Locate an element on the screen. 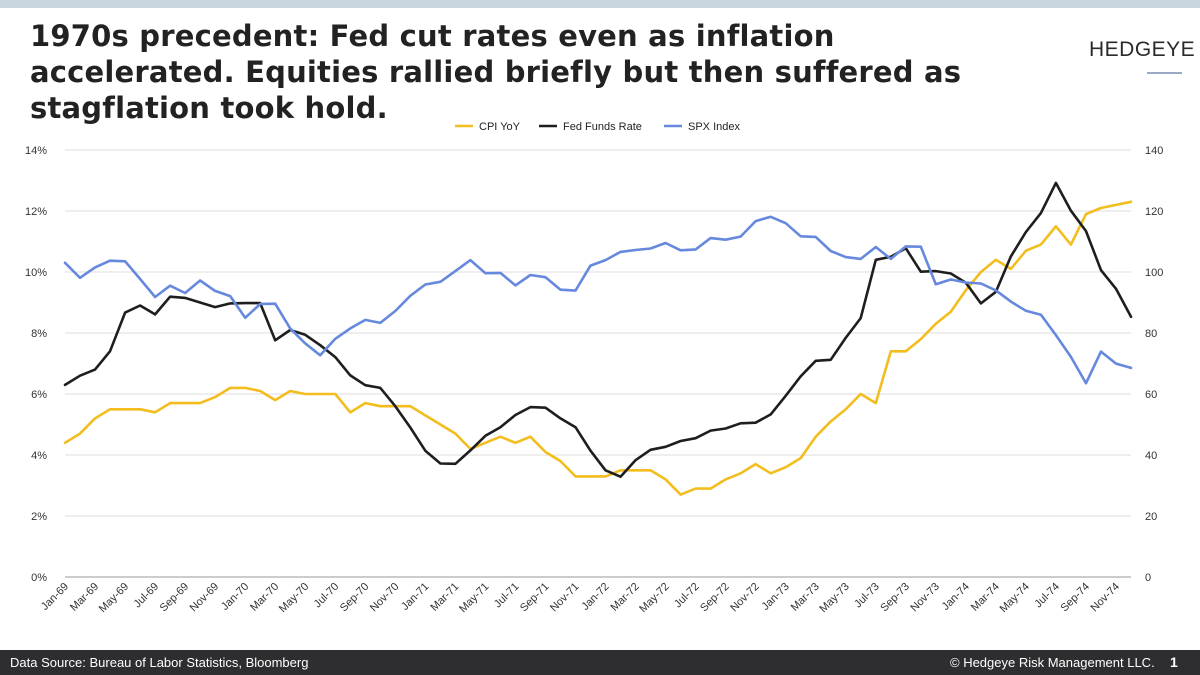 The width and height of the screenshot is (1200, 675). right-axis-tick-label: 0 is located at coordinates (1148, 578).